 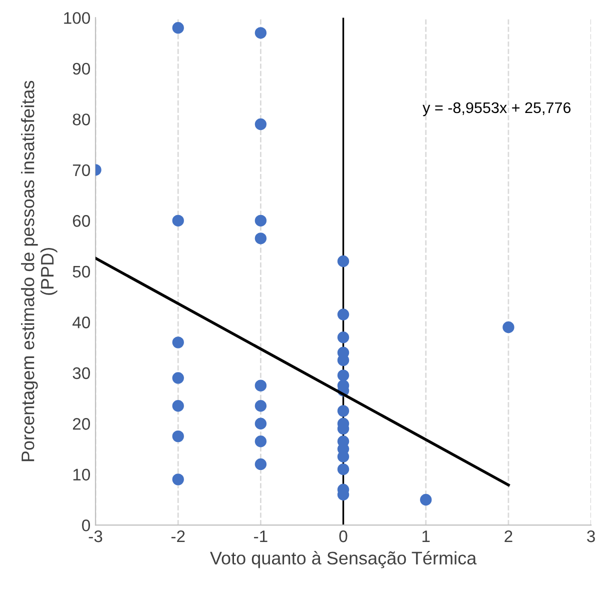 What do you see at coordinates (77, 18) in the screenshot?
I see `y-tick-label: 100` at bounding box center [77, 18].